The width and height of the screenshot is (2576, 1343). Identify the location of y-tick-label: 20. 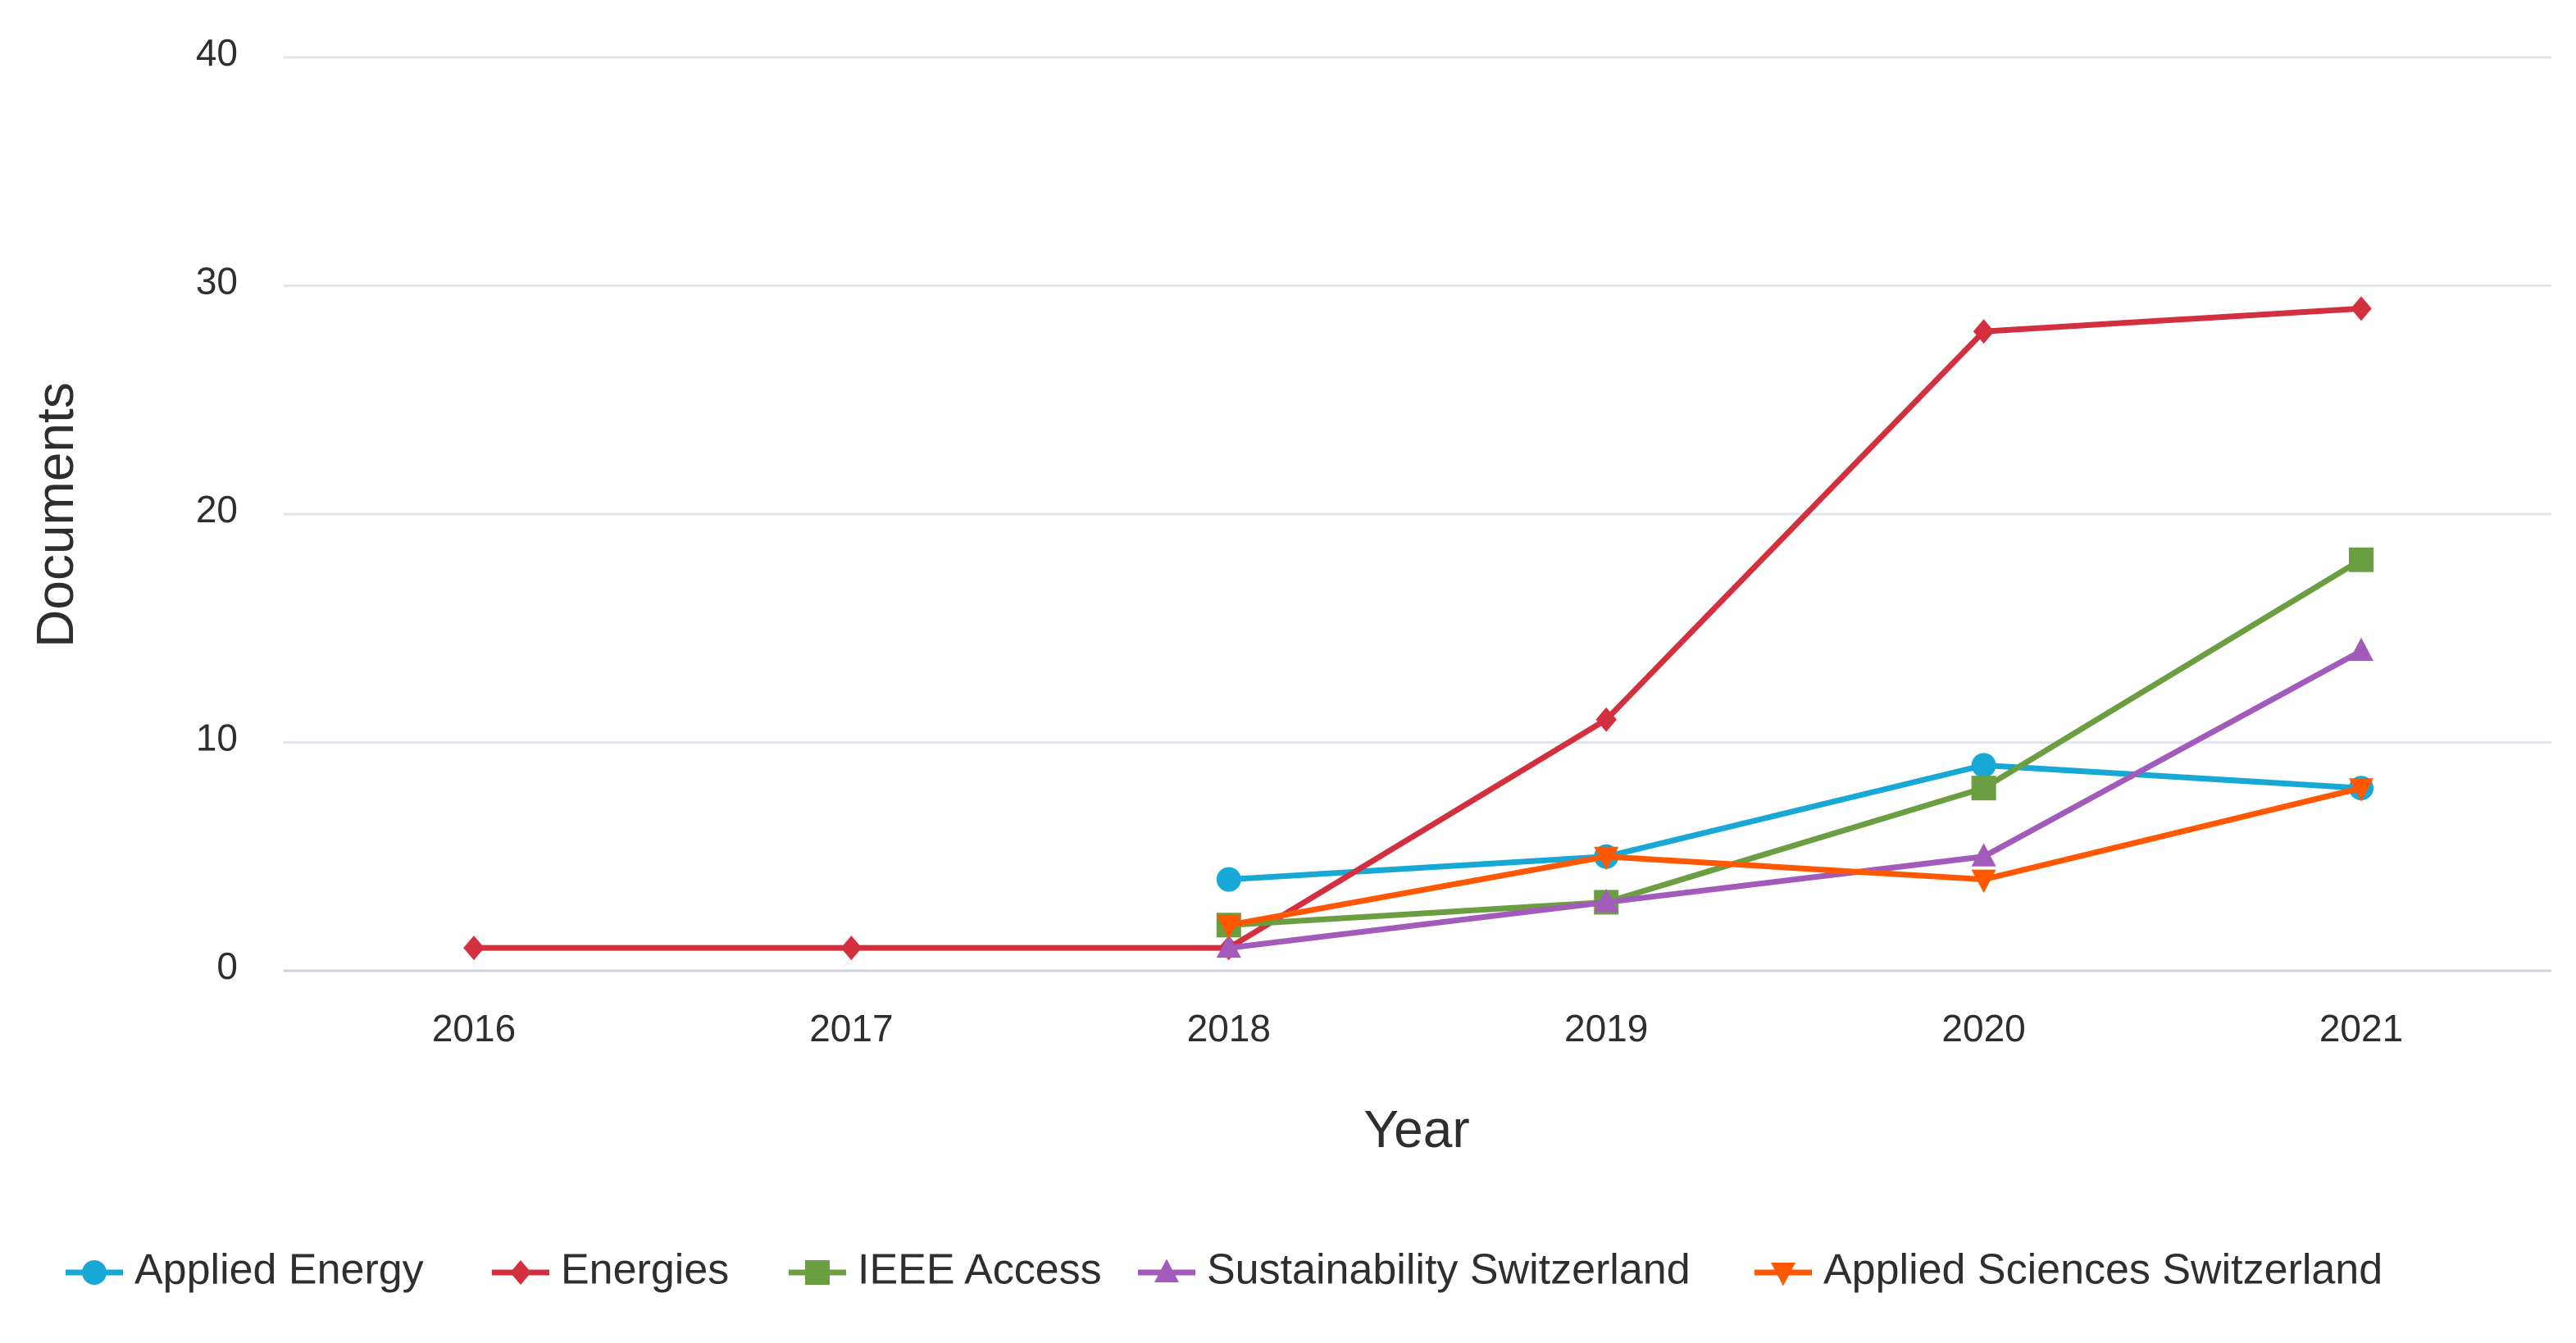
(217, 509).